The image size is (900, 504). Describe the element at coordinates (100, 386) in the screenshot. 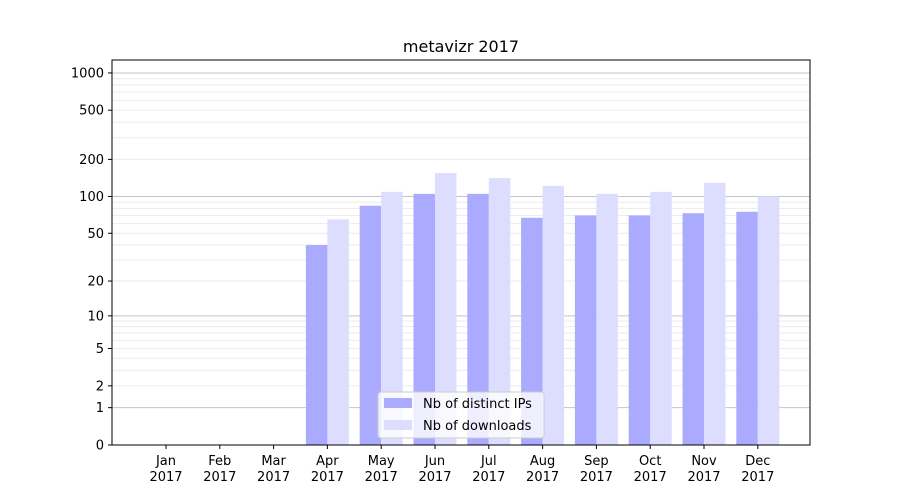

I see `y-tick-label: 2` at that location.